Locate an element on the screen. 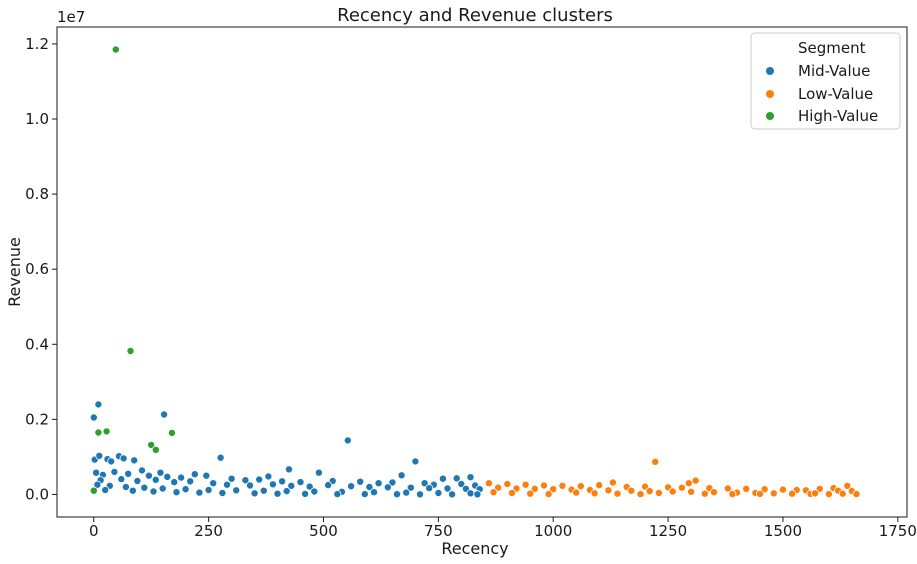  legend-label-mid-value: Mid-Value is located at coordinates (834, 71).